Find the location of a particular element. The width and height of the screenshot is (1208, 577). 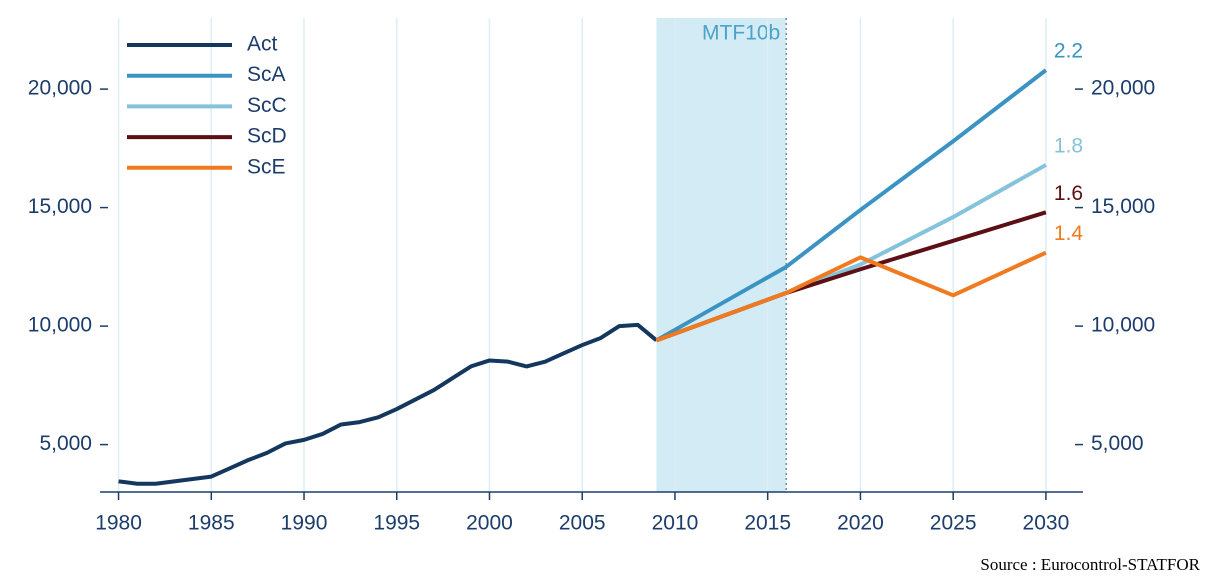

y-tick-label: 20,000 is located at coordinates (60, 88).